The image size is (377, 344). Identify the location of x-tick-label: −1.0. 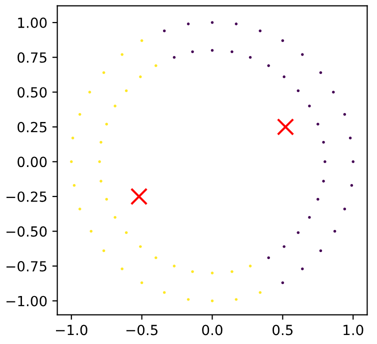
(72, 330).